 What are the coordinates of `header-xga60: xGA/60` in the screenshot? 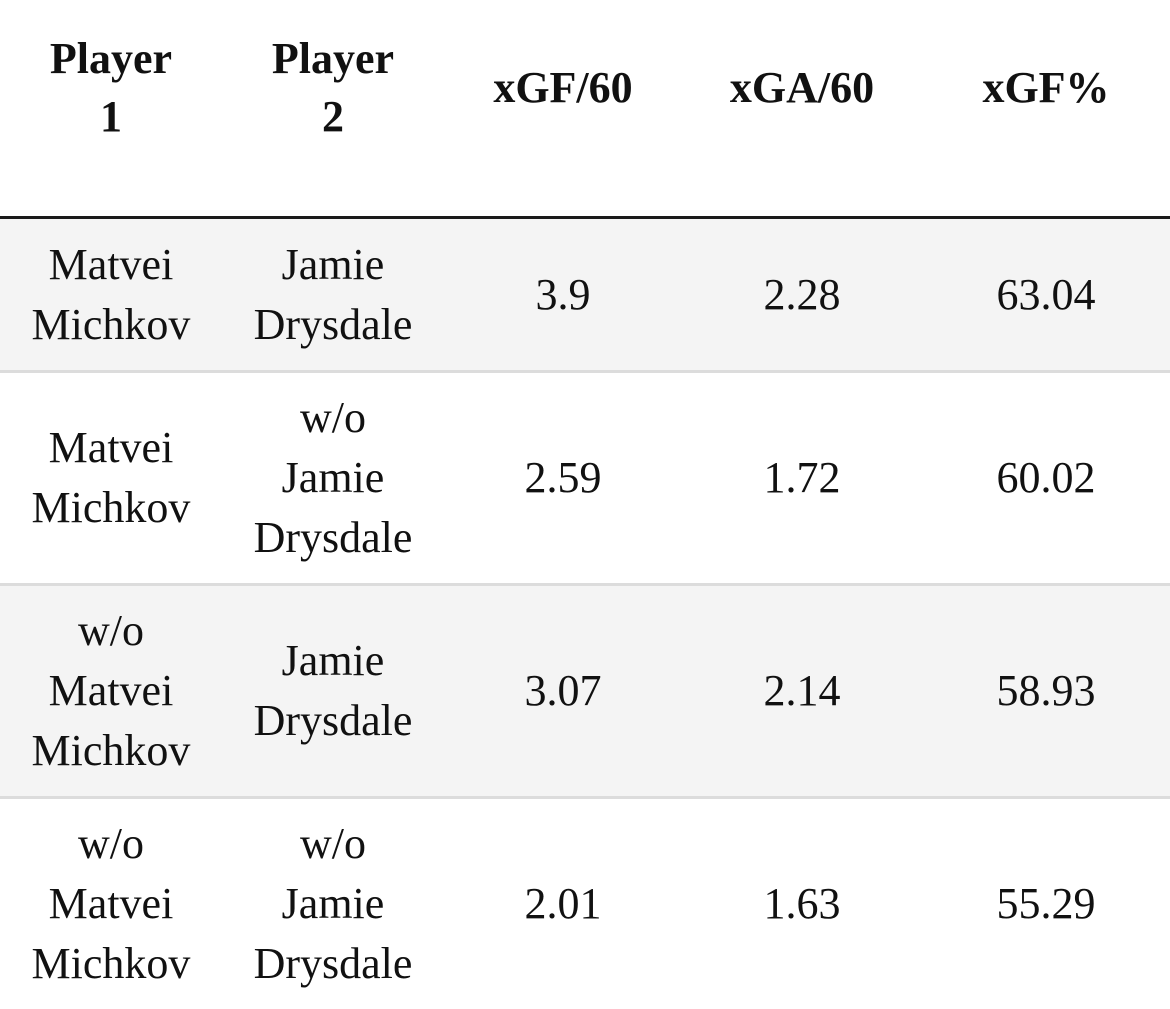 It's located at (802, 109).